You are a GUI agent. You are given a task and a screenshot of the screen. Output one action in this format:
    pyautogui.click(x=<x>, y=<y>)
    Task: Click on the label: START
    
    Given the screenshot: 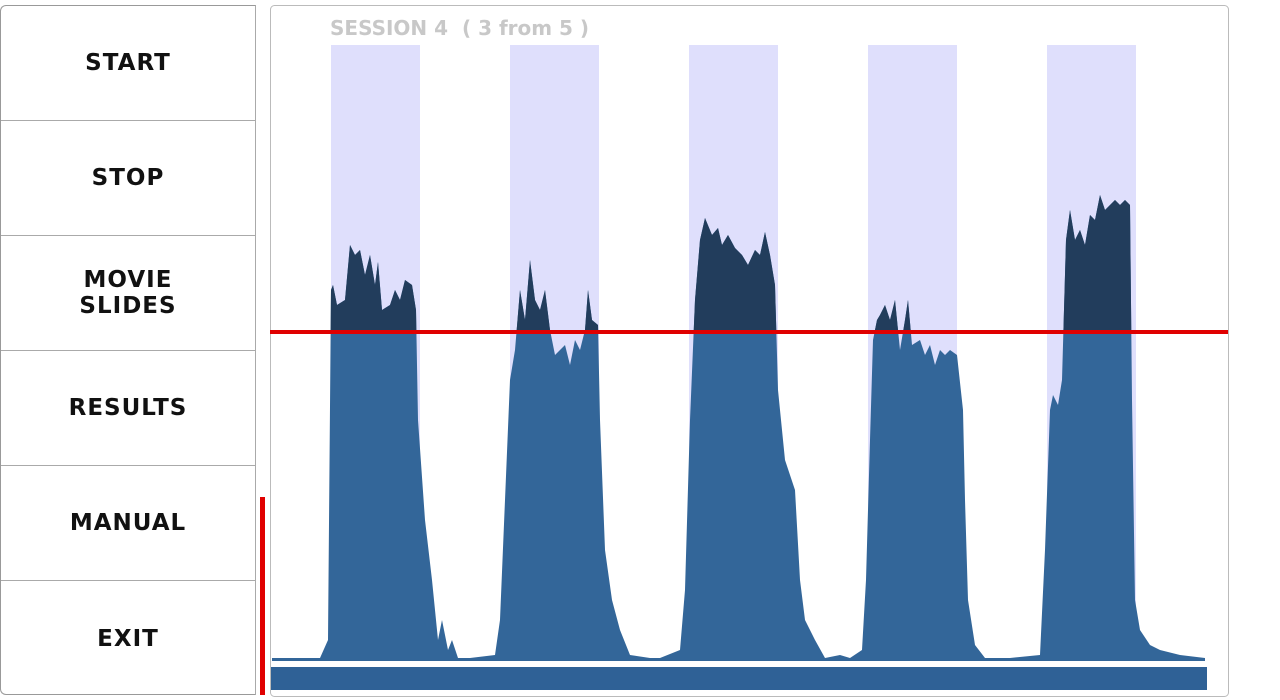 What is the action you would take?
    pyautogui.click(x=128, y=63)
    